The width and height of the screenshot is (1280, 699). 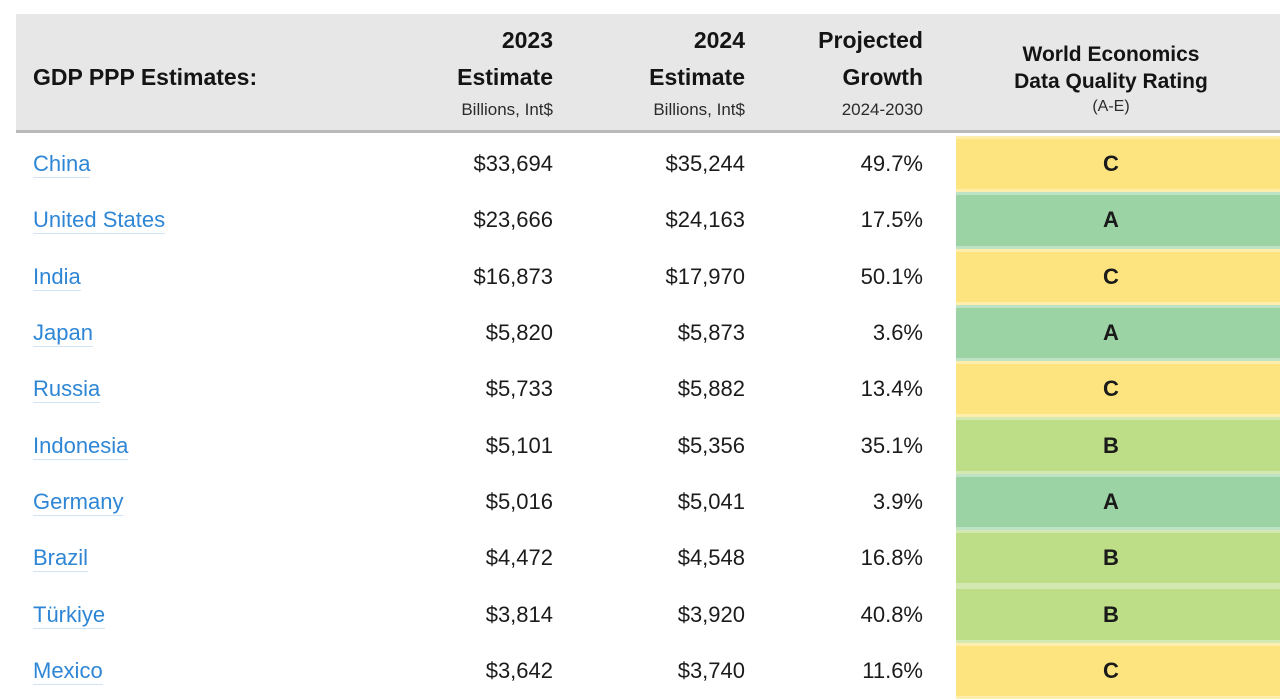 What do you see at coordinates (99, 221) in the screenshot?
I see `country-link: United States` at bounding box center [99, 221].